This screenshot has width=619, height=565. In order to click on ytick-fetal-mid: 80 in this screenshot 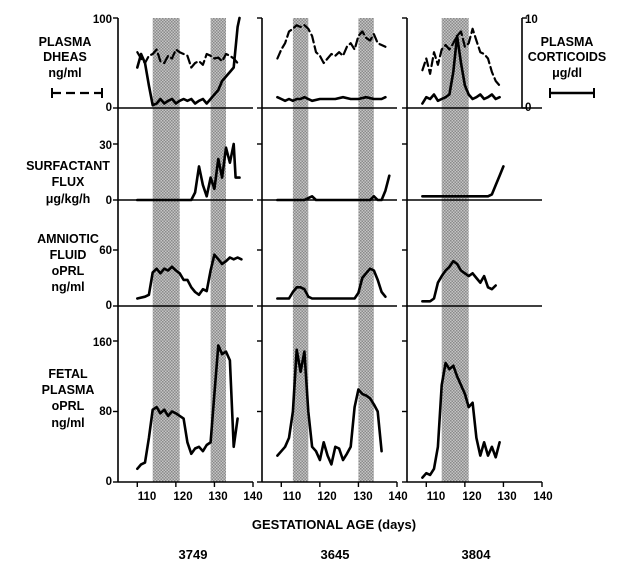, I will do `click(105, 412)`.